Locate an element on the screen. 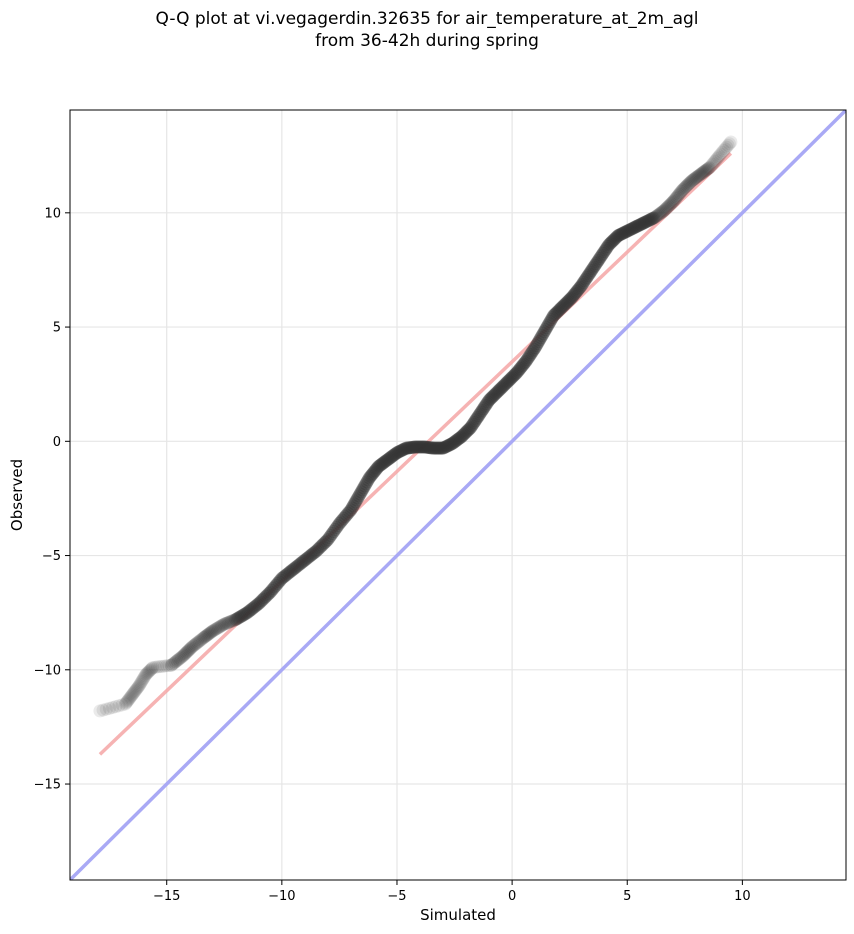 The width and height of the screenshot is (854, 934). y-tick-label: −5 is located at coordinates (51, 556).